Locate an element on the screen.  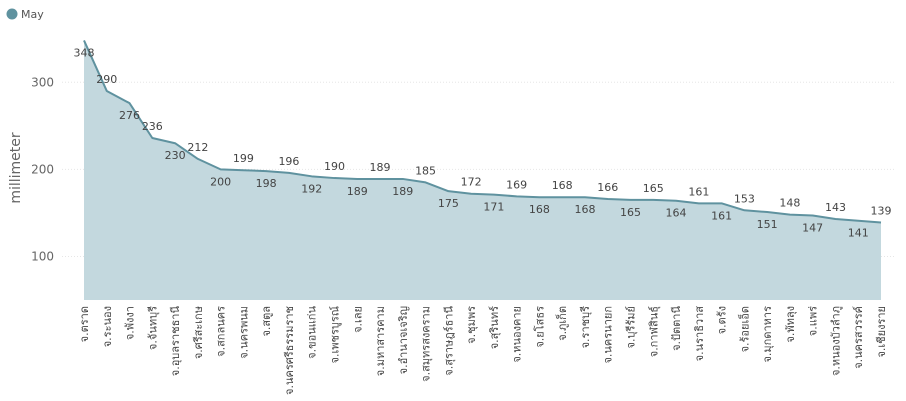
x-tick-label: จ.กาฬสินธุ์ is located at coordinates (653, 331).